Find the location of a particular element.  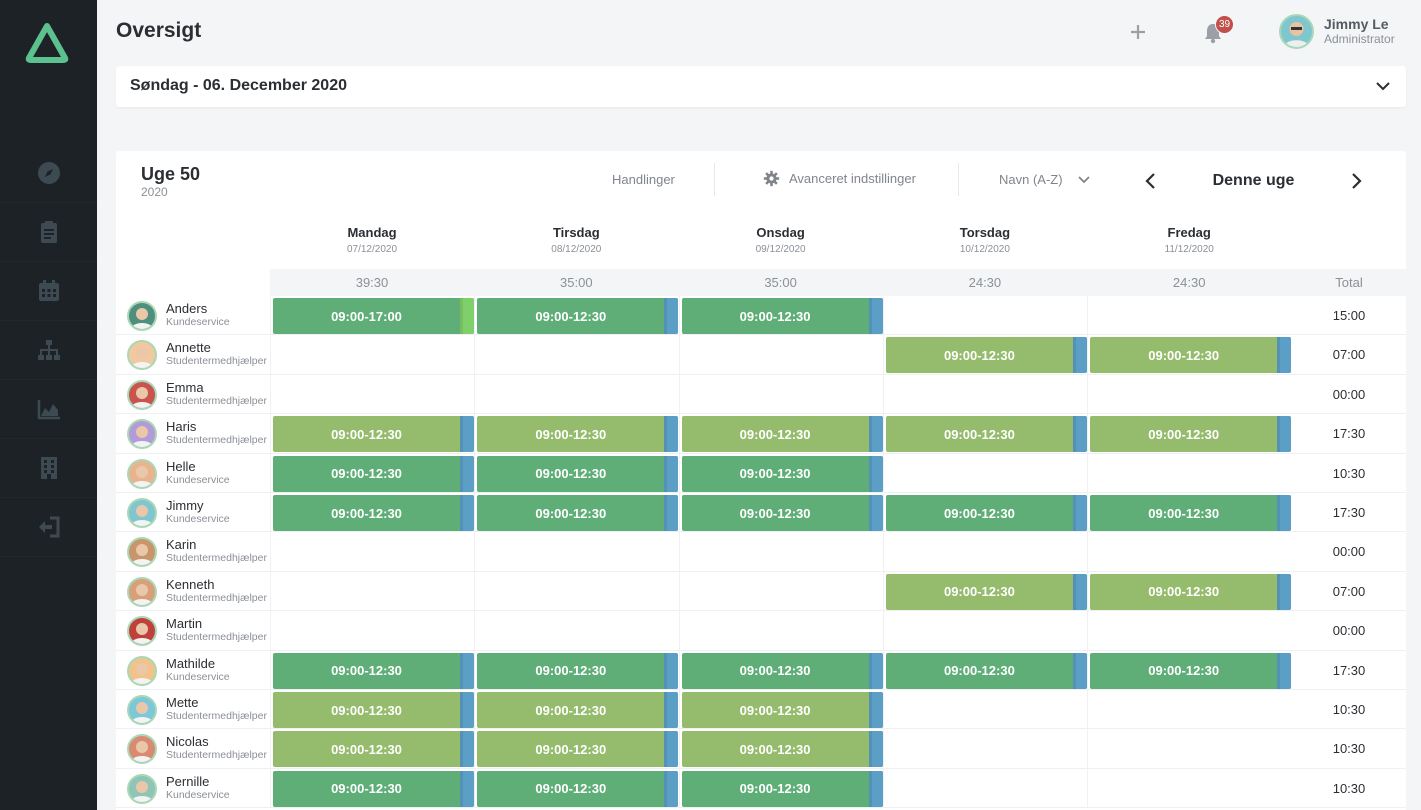

nav-item-company is located at coordinates (48, 468).